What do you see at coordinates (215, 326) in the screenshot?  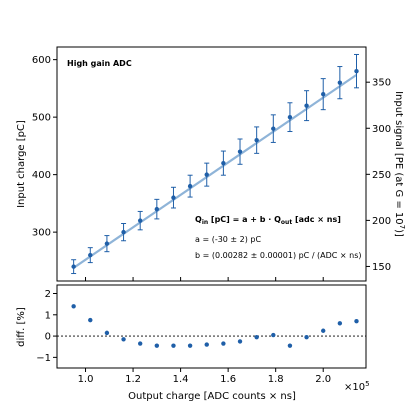 I see `residual-points-group` at bounding box center [215, 326].